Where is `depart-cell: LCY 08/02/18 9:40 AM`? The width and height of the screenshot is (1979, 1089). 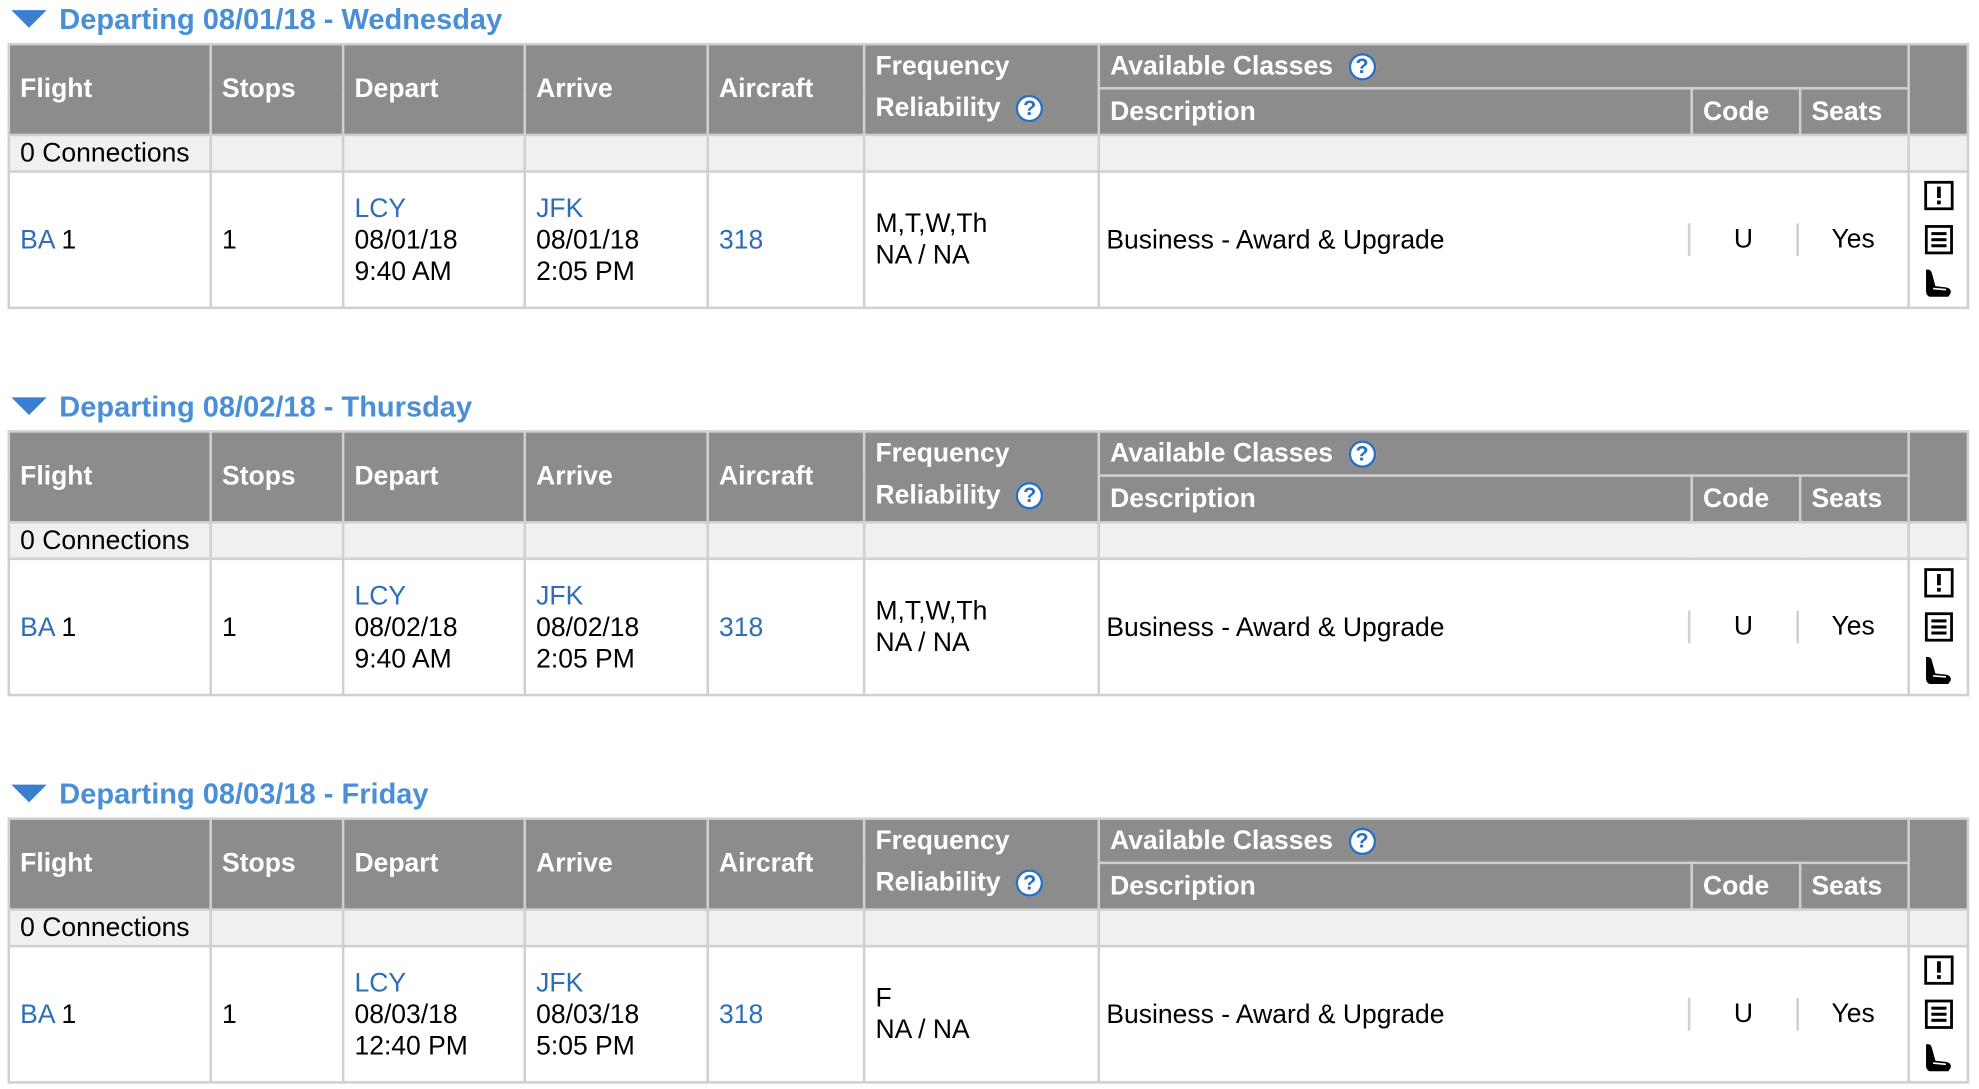 depart-cell: LCY 08/02/18 9:40 AM is located at coordinates (434, 627).